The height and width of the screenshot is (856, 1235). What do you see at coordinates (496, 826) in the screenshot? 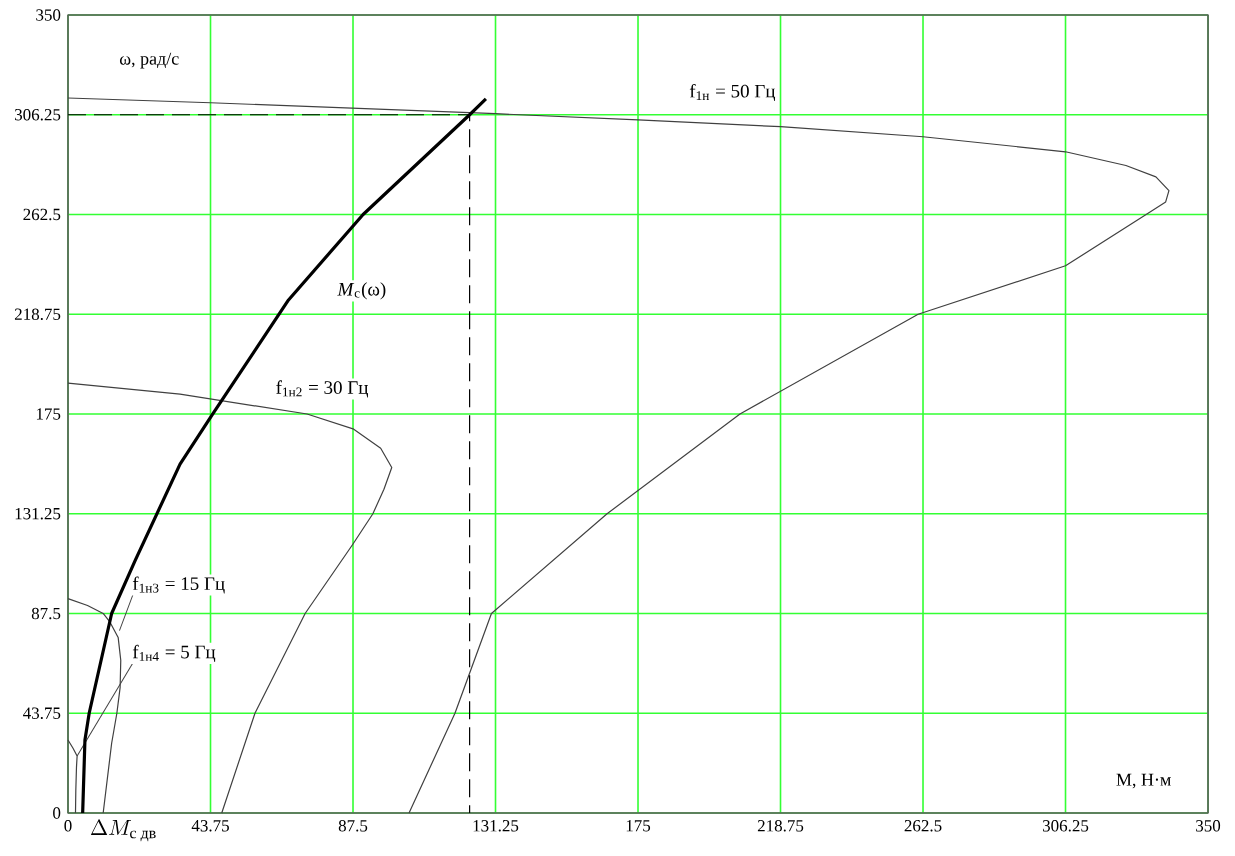
I see `x-tick-label: 131.25` at bounding box center [496, 826].